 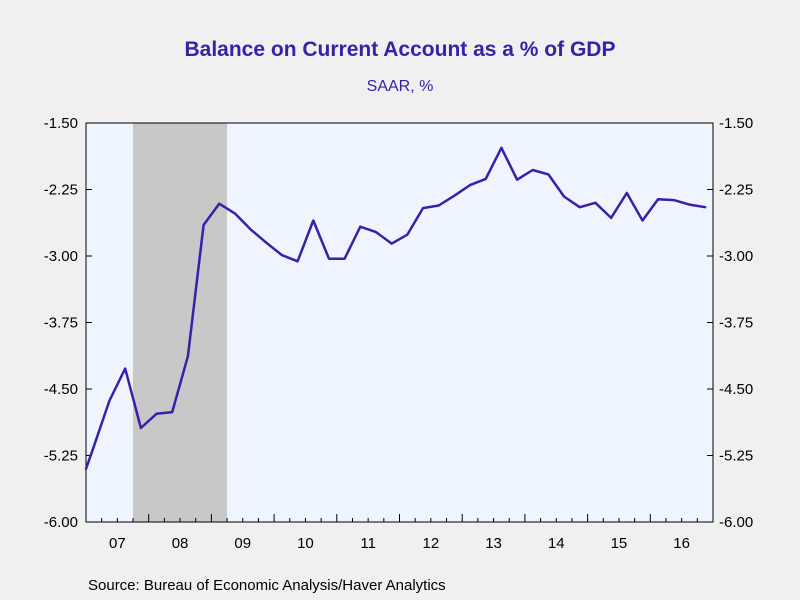 What do you see at coordinates (61, 522) in the screenshot?
I see `y-tick-label-left: -6.00` at bounding box center [61, 522].